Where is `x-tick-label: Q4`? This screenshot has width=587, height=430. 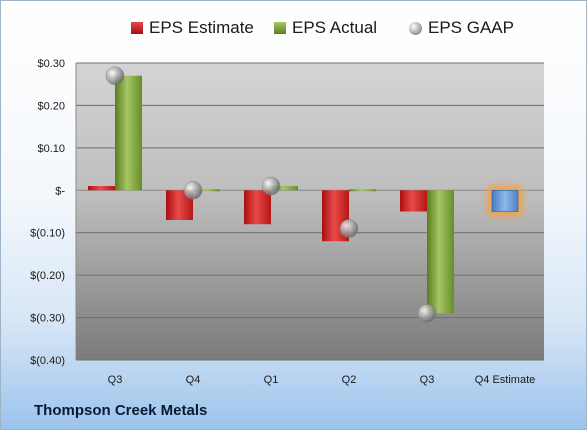
x-tick-label: Q4 is located at coordinates (193, 380).